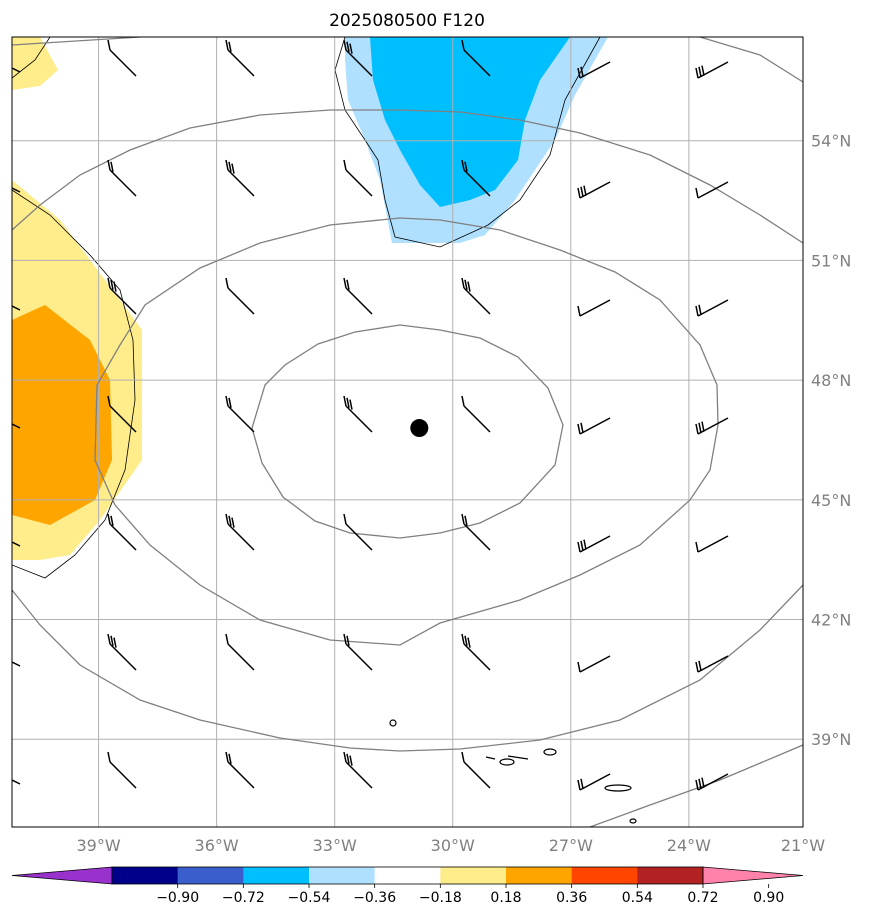 This screenshot has width=873, height=924. What do you see at coordinates (62, 415) in the screenshot?
I see `positive-anomaly-orange-west` at bounding box center [62, 415].